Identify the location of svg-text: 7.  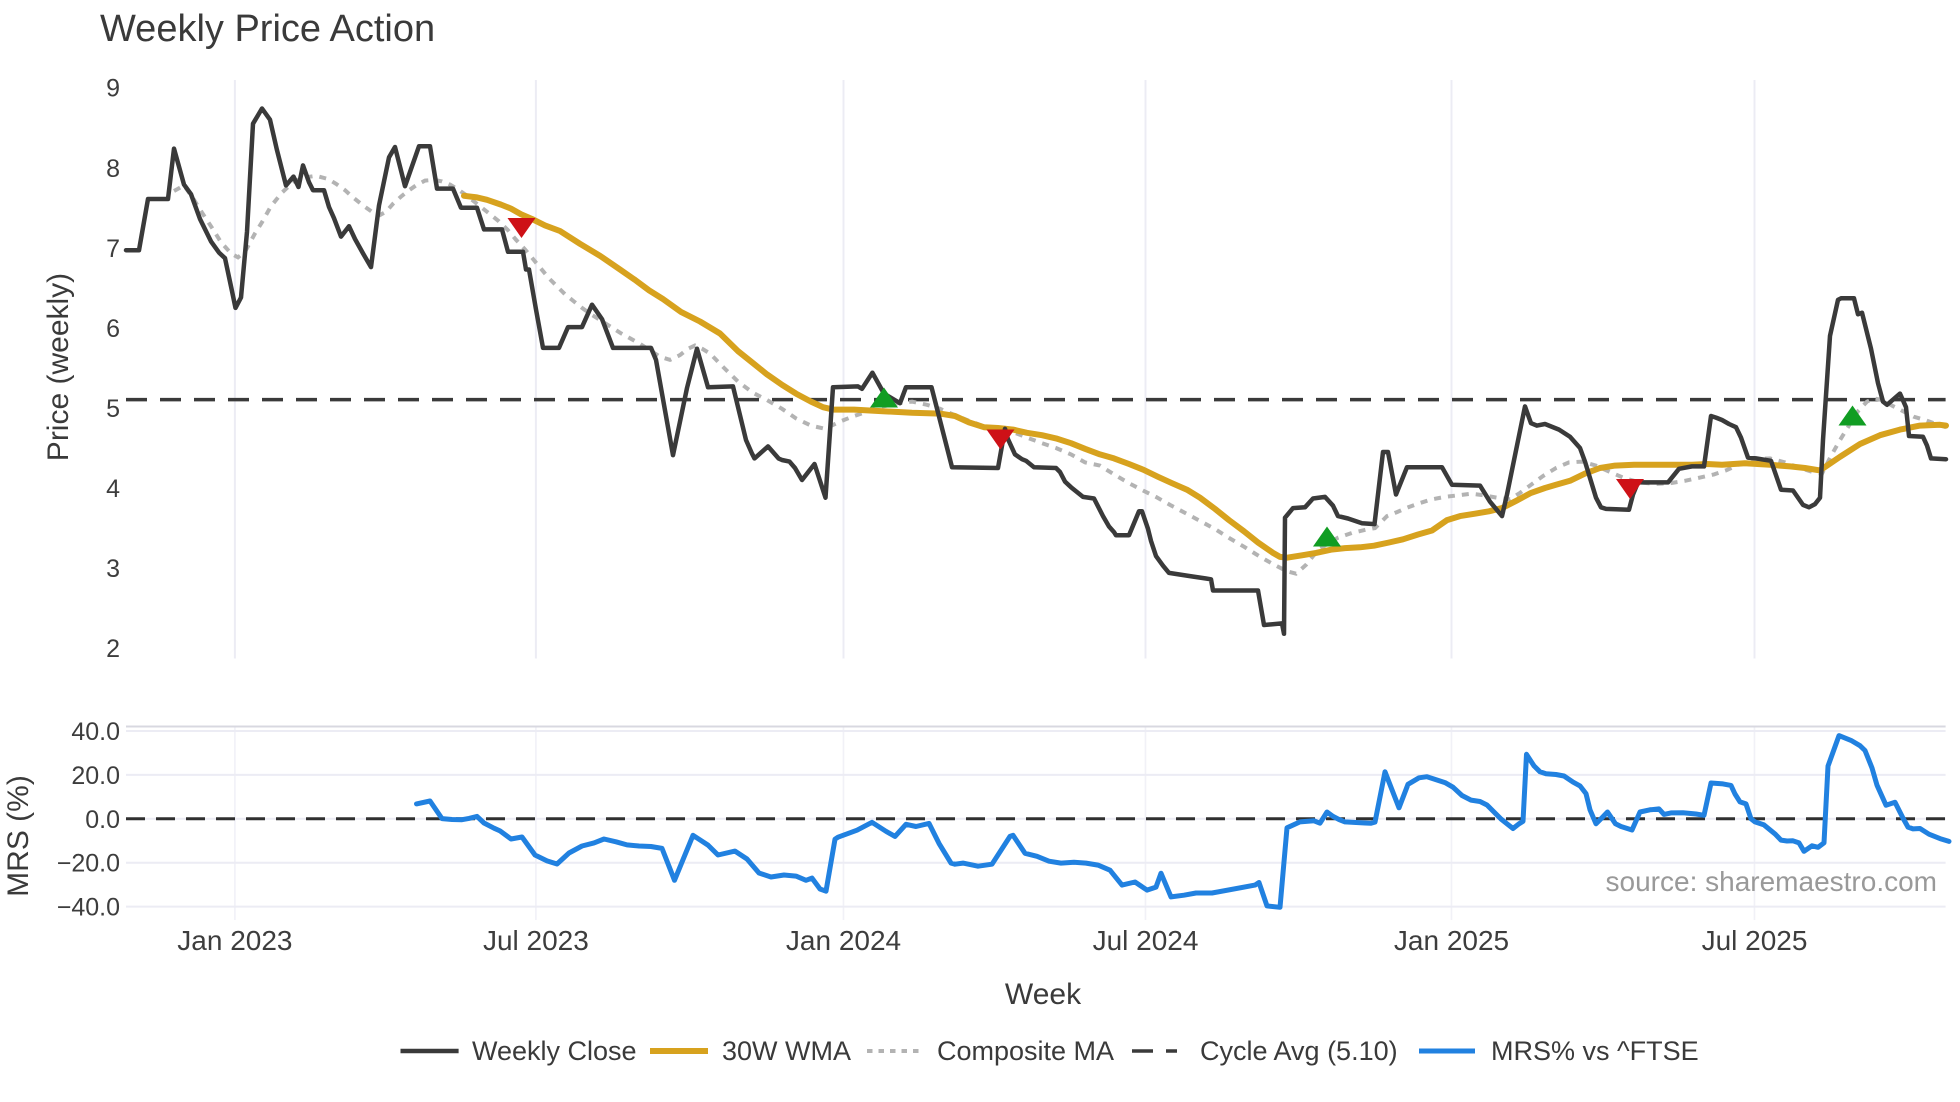
(113, 249).